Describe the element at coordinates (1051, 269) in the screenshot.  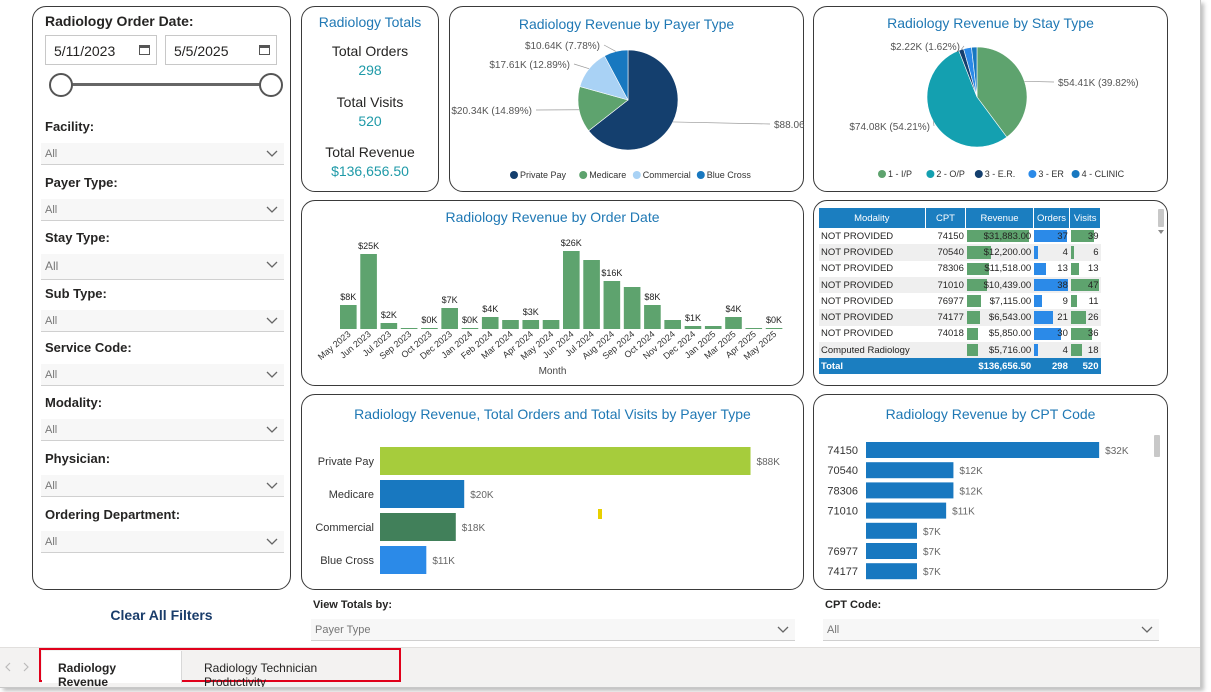
I see `orders-cell: 13` at that location.